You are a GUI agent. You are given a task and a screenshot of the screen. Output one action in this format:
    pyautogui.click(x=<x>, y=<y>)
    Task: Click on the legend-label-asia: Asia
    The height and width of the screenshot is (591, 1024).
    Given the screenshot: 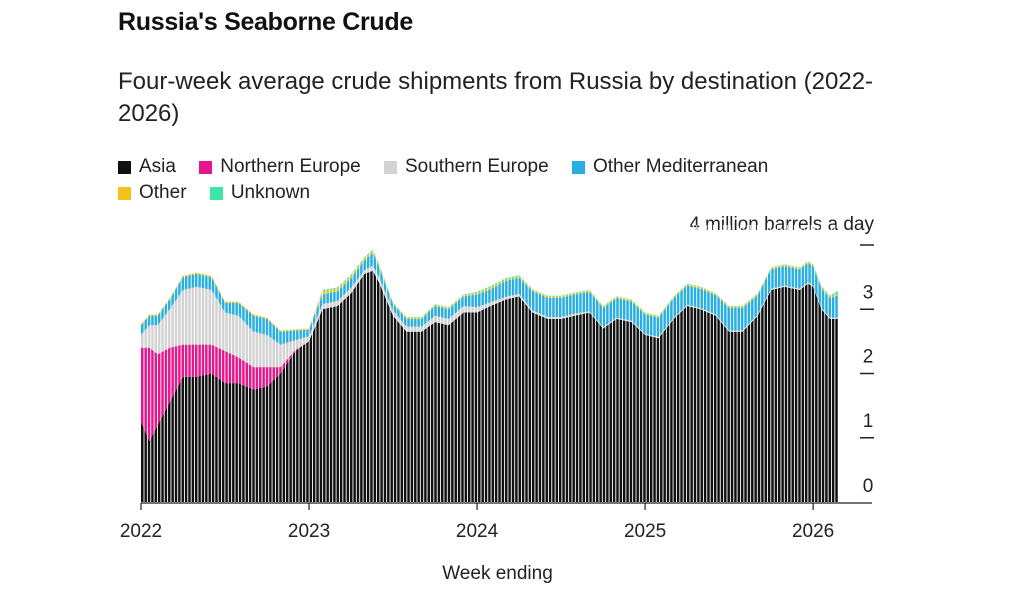 What is the action you would take?
    pyautogui.click(x=157, y=166)
    